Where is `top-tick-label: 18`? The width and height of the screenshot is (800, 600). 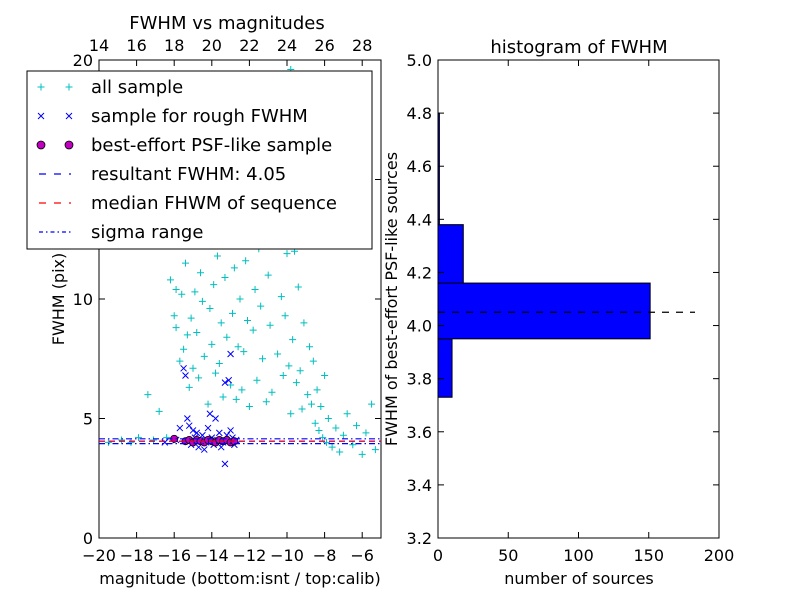
top-tick-label: 18 is located at coordinates (174, 45).